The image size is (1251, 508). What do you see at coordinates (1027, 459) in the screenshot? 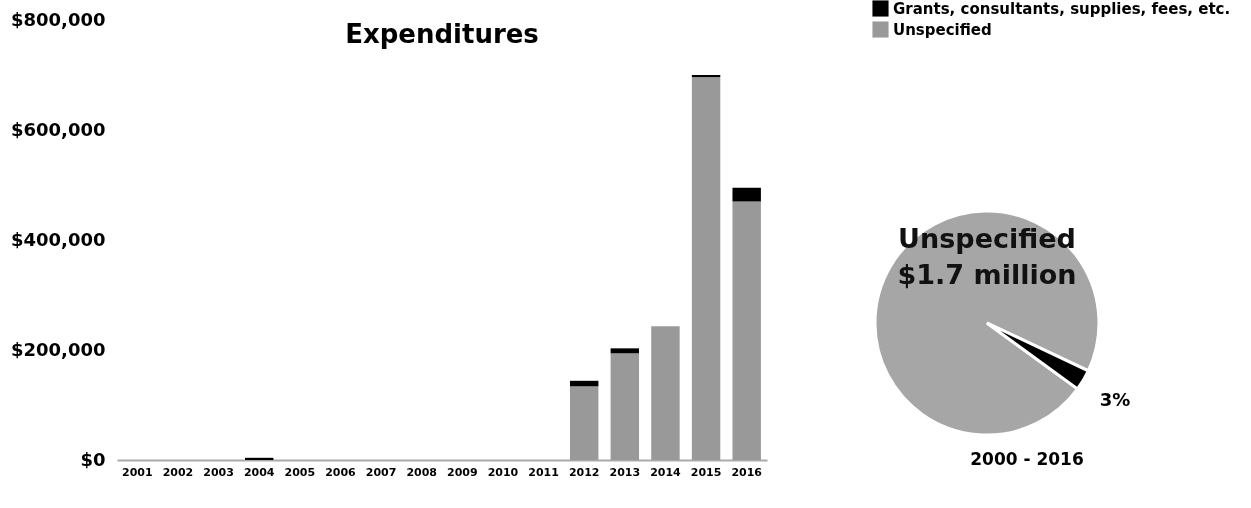
I see `text: 2000 - 2016` at bounding box center [1027, 459].